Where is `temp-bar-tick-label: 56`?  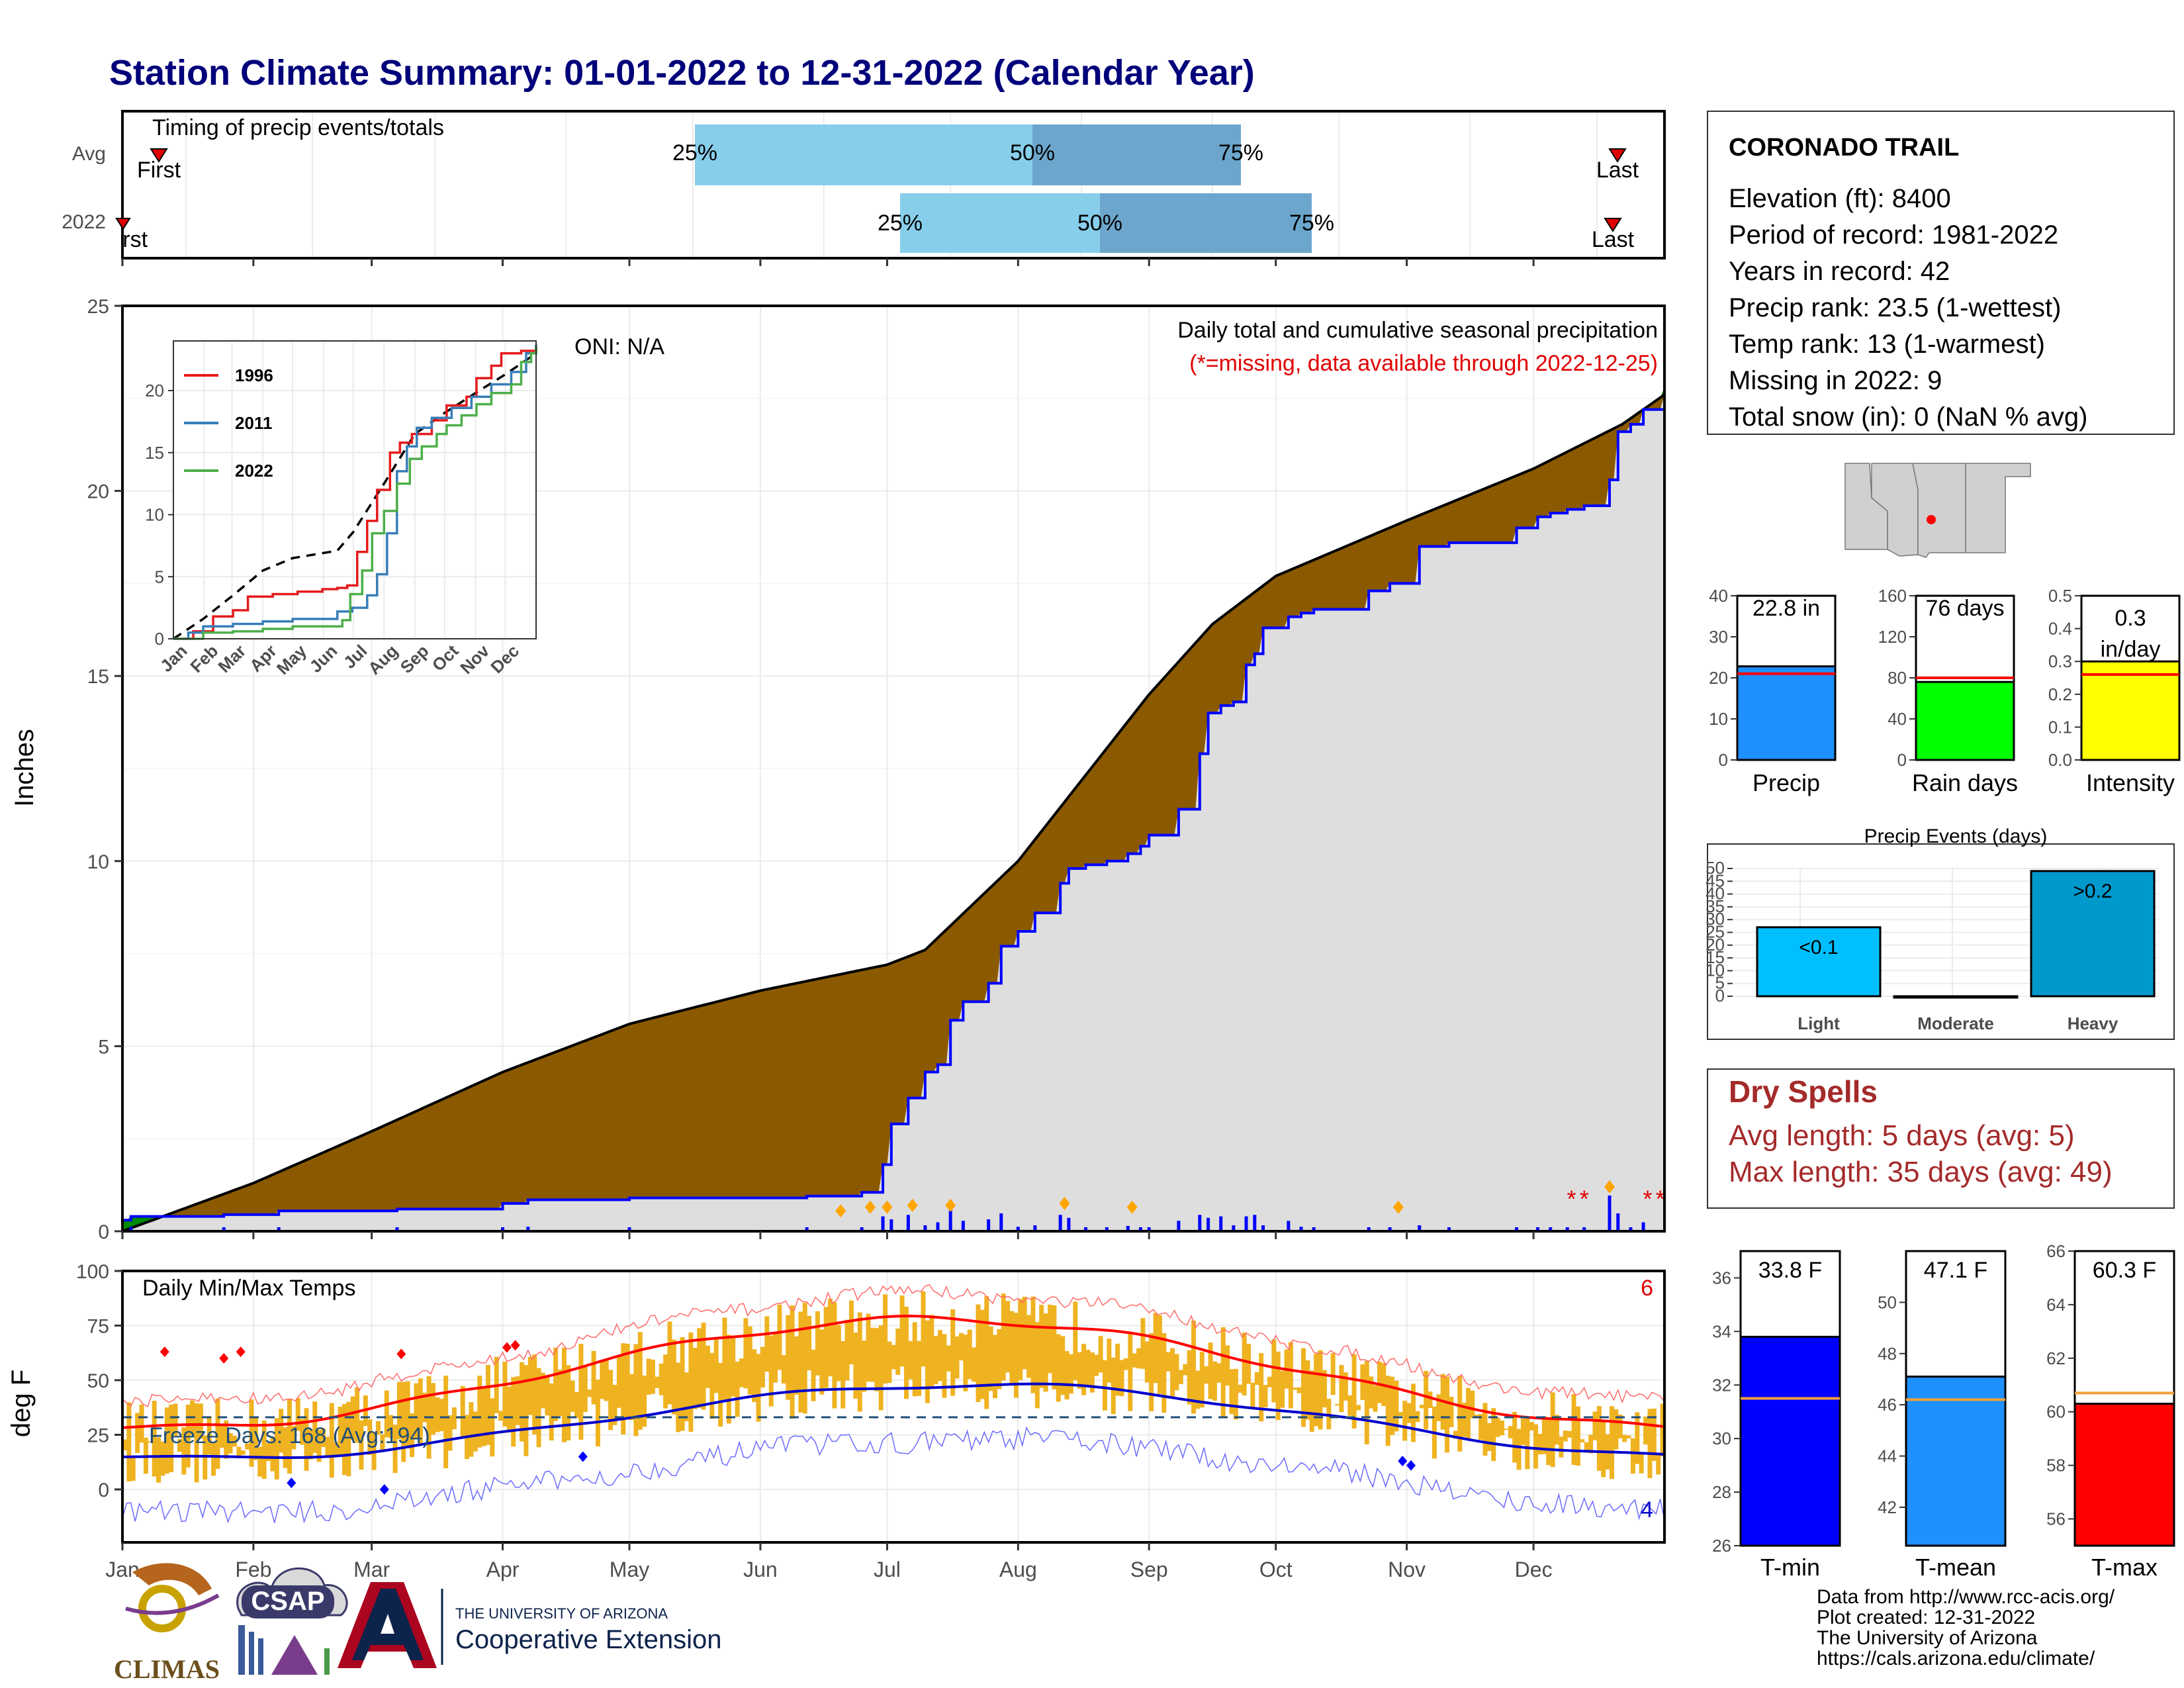 temp-bar-tick-label: 56 is located at coordinates (2056, 1519).